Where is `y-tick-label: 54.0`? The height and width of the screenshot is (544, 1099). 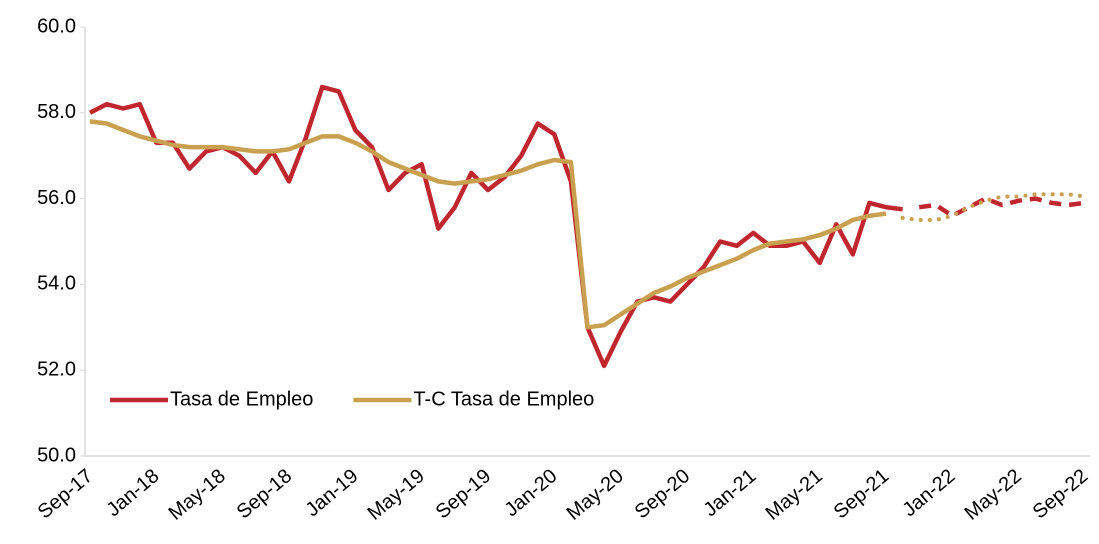 y-tick-label: 54.0 is located at coordinates (56, 284).